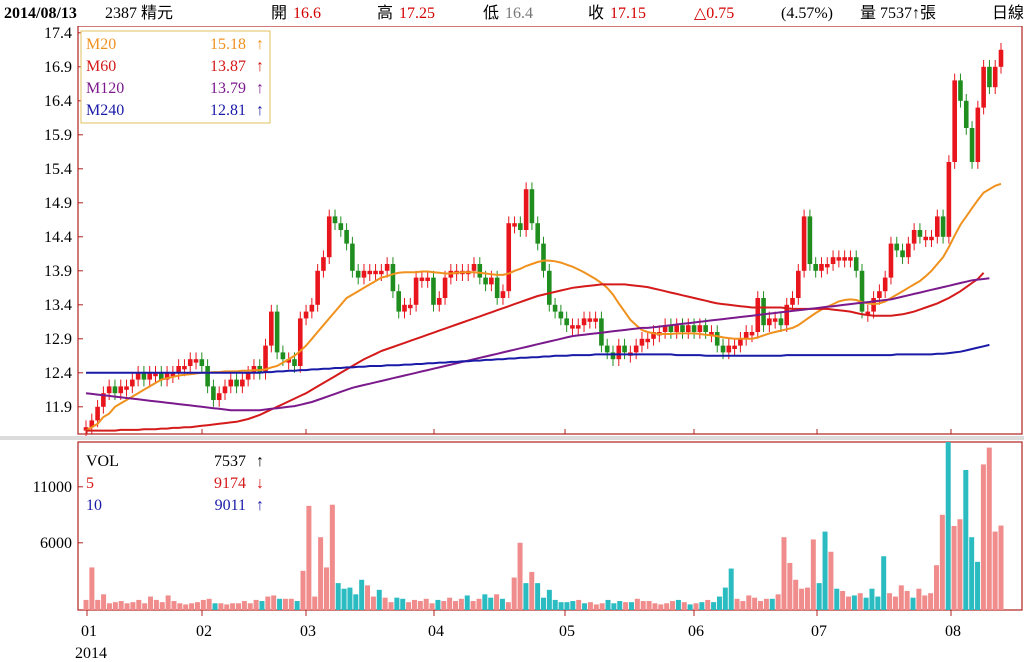 The image size is (1024, 662). Describe the element at coordinates (175, 77) in the screenshot. I see `ma-legend` at that location.